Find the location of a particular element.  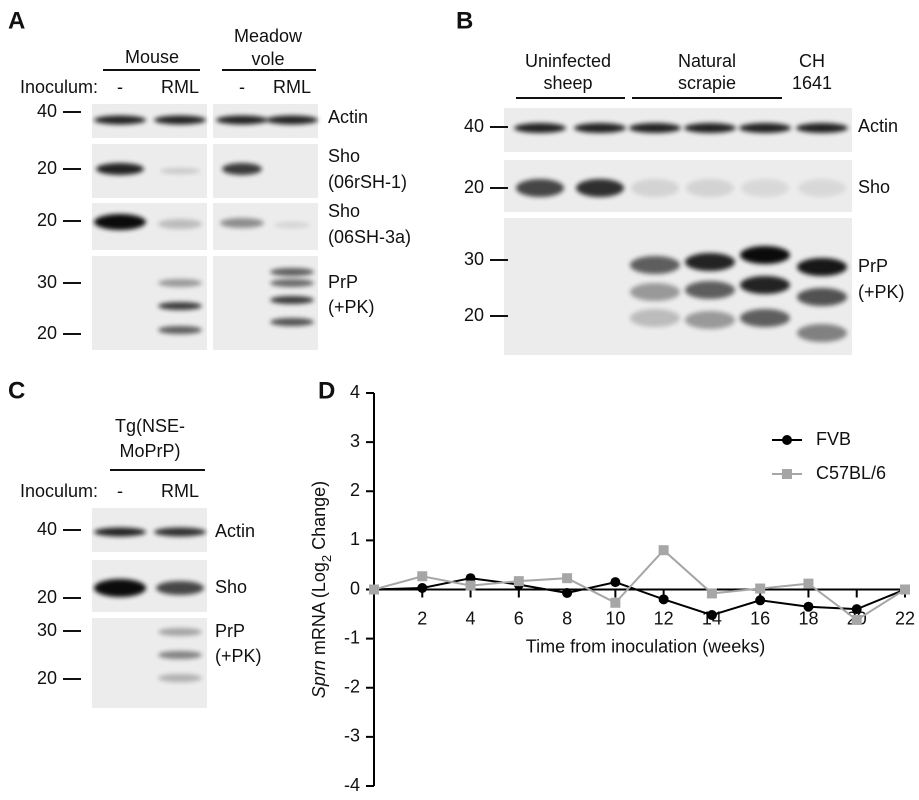

group-label: vole is located at coordinates (267, 59).